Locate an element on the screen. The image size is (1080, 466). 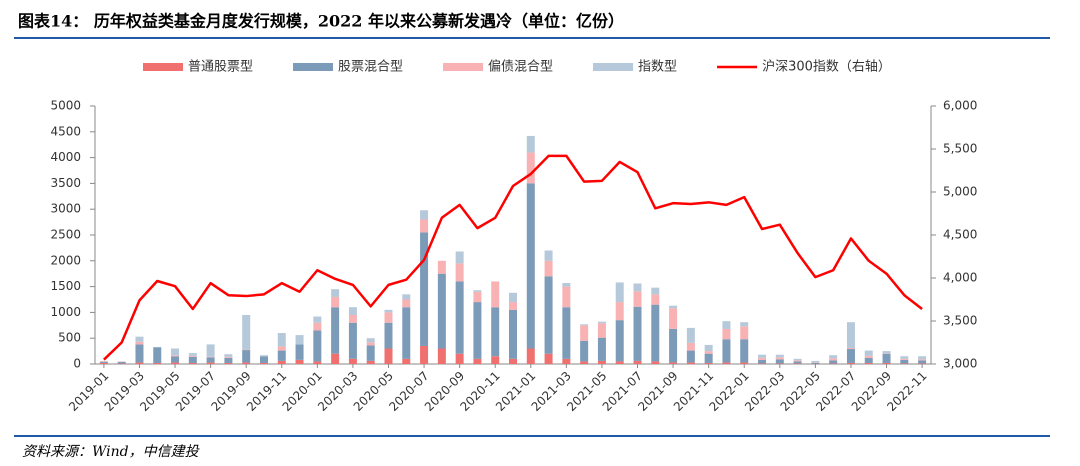
y2-tick-label: 5,000 is located at coordinates (960, 192).